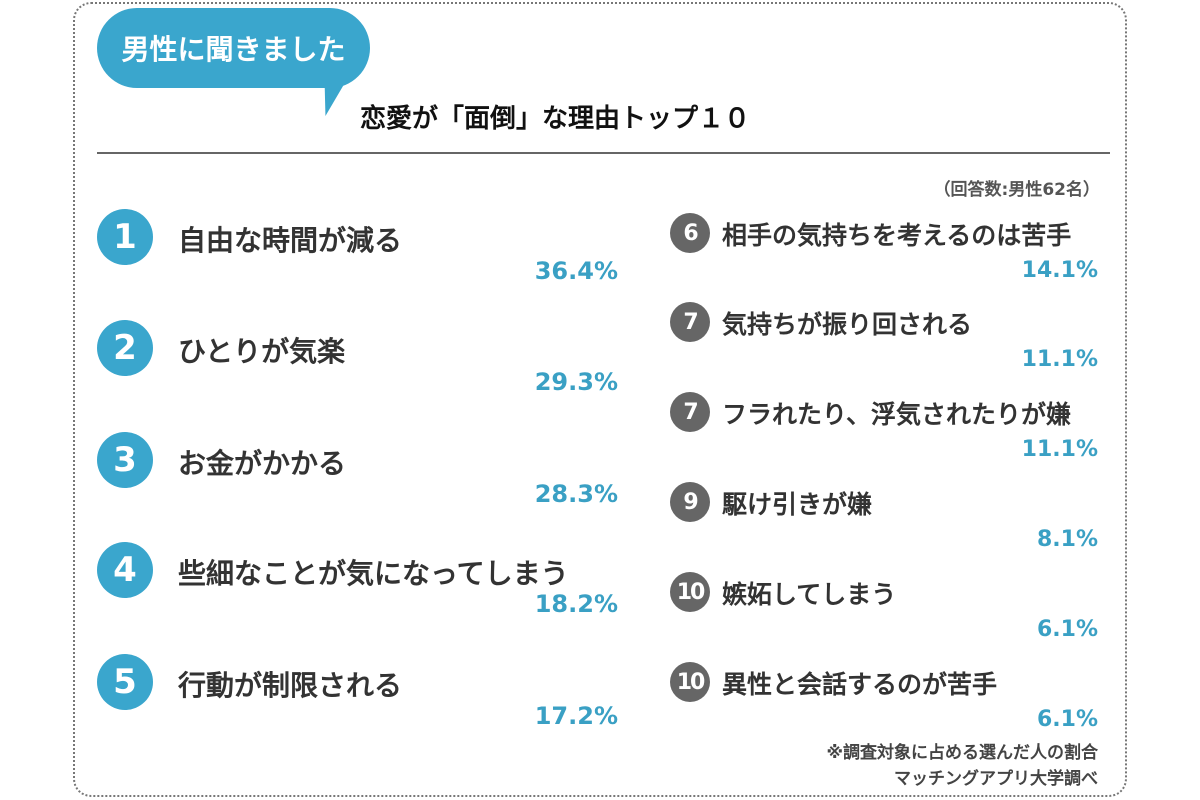 The width and height of the screenshot is (1200, 800). I want to click on reason-label: フラれたり、浮気されたりが嫌, so click(897, 414).